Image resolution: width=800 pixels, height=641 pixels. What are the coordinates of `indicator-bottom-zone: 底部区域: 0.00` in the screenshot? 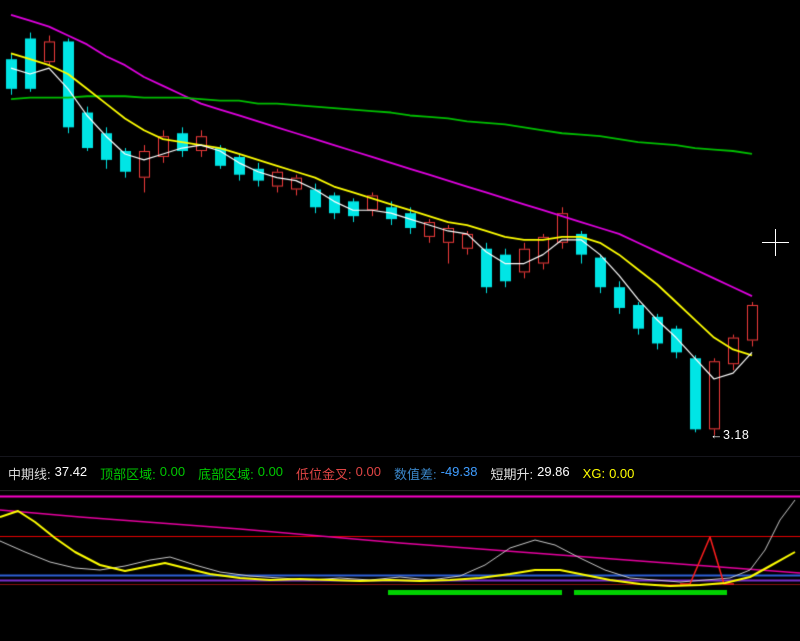 It's located at (240, 473).